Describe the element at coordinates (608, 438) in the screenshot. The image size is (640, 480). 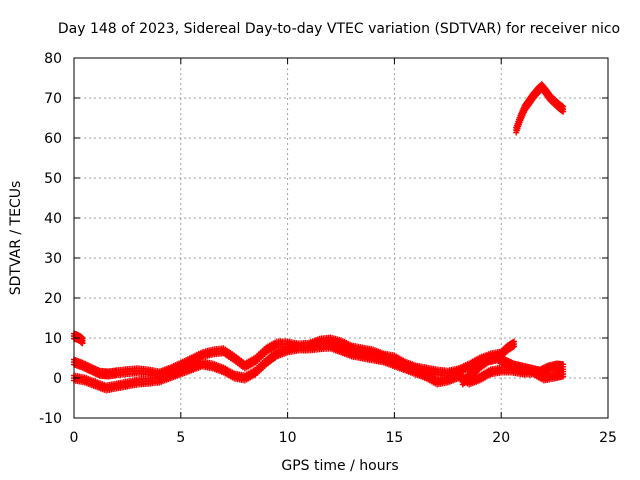
I see `x-tick-label: 25` at that location.